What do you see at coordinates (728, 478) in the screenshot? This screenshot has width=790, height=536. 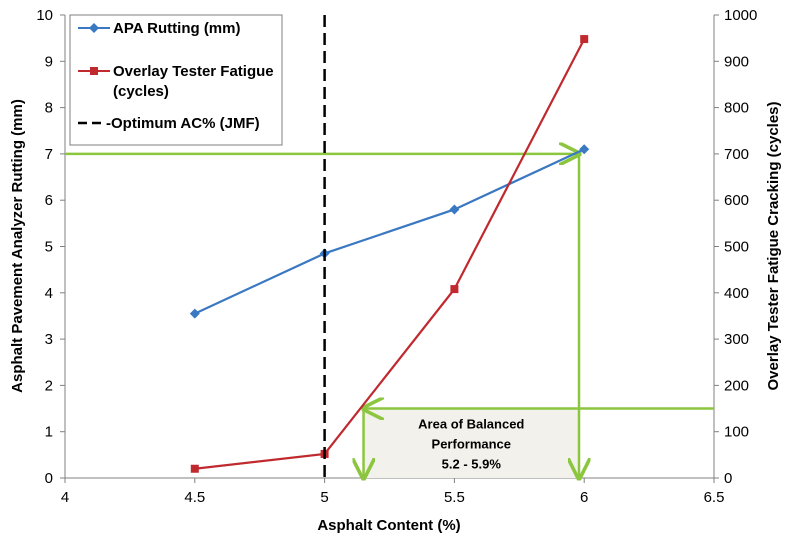 I see `y-right-tick-label: 0` at bounding box center [728, 478].